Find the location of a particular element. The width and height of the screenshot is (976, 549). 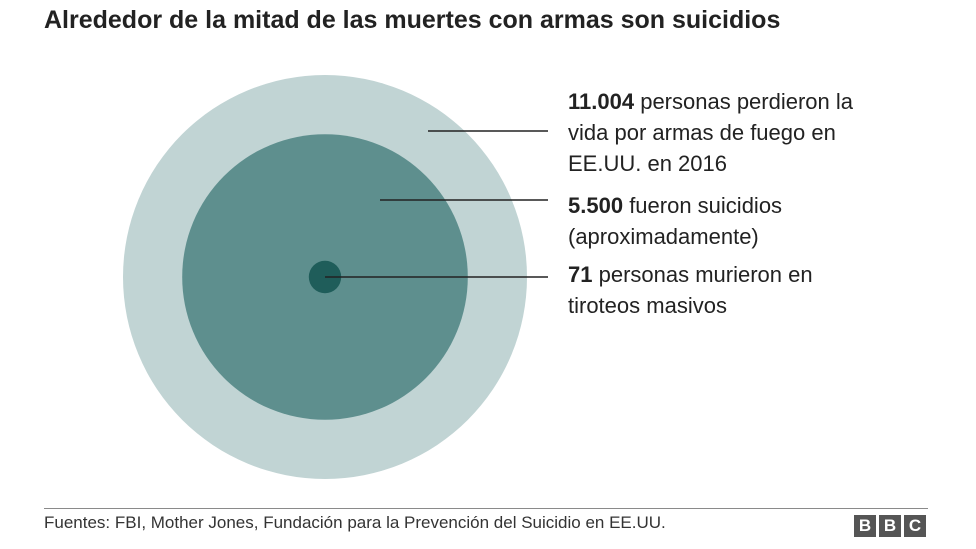

annotation-mass-shootings: 71 personas murieron en tiroteos masivos is located at coordinates (768, 290).